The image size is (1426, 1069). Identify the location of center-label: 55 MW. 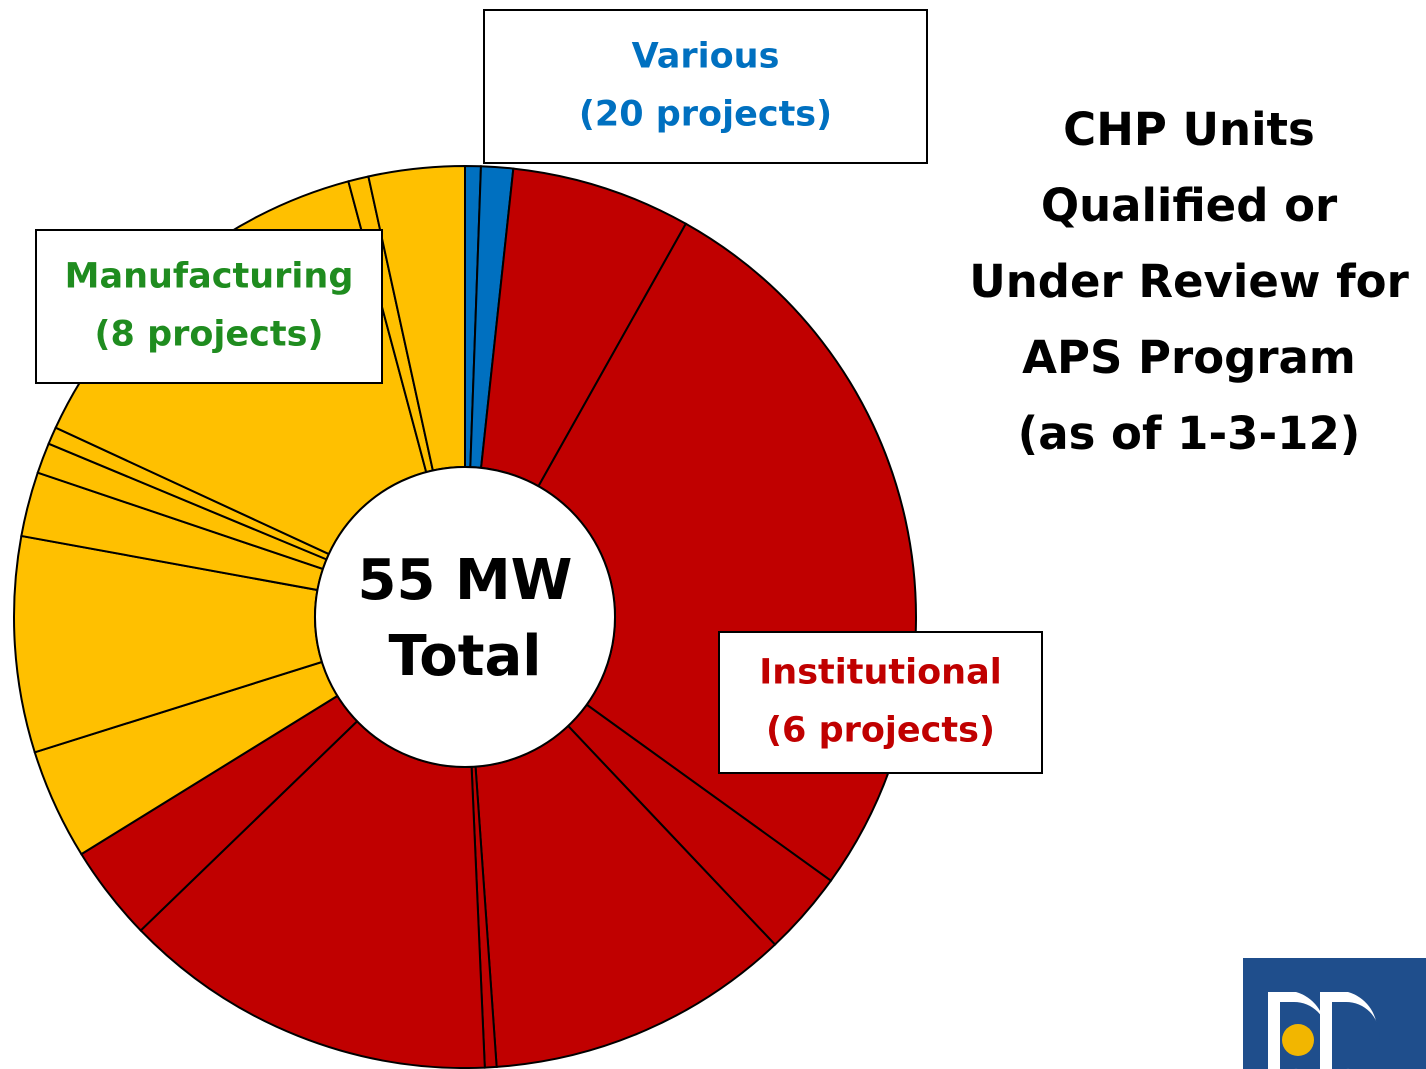
(465, 580).